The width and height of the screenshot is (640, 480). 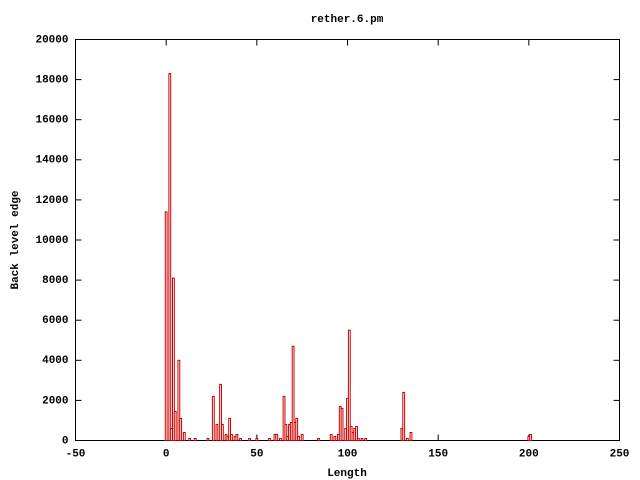 I want to click on y-tick-label: 18000, so click(x=51, y=81).